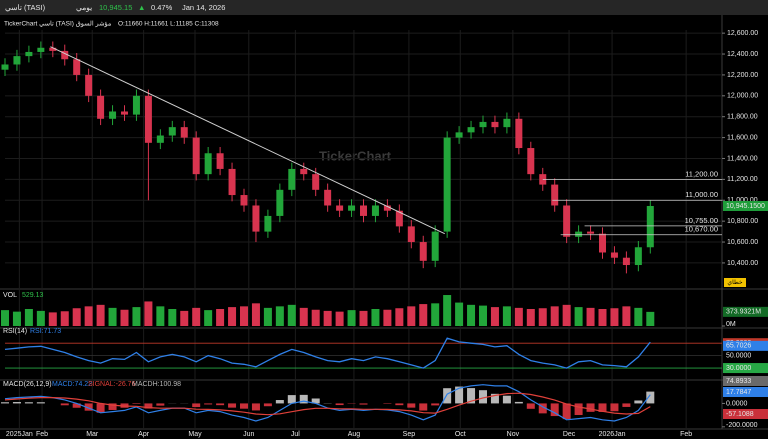 Image resolution: width=768 pixels, height=439 pixels. I want to click on signal-line, so click(327, 404).